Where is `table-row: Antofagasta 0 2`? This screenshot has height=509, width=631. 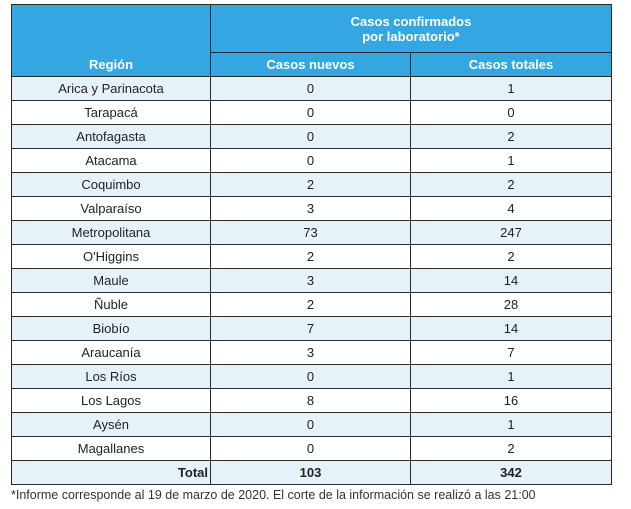 table-row: Antofagasta 0 2 is located at coordinates (311, 136).